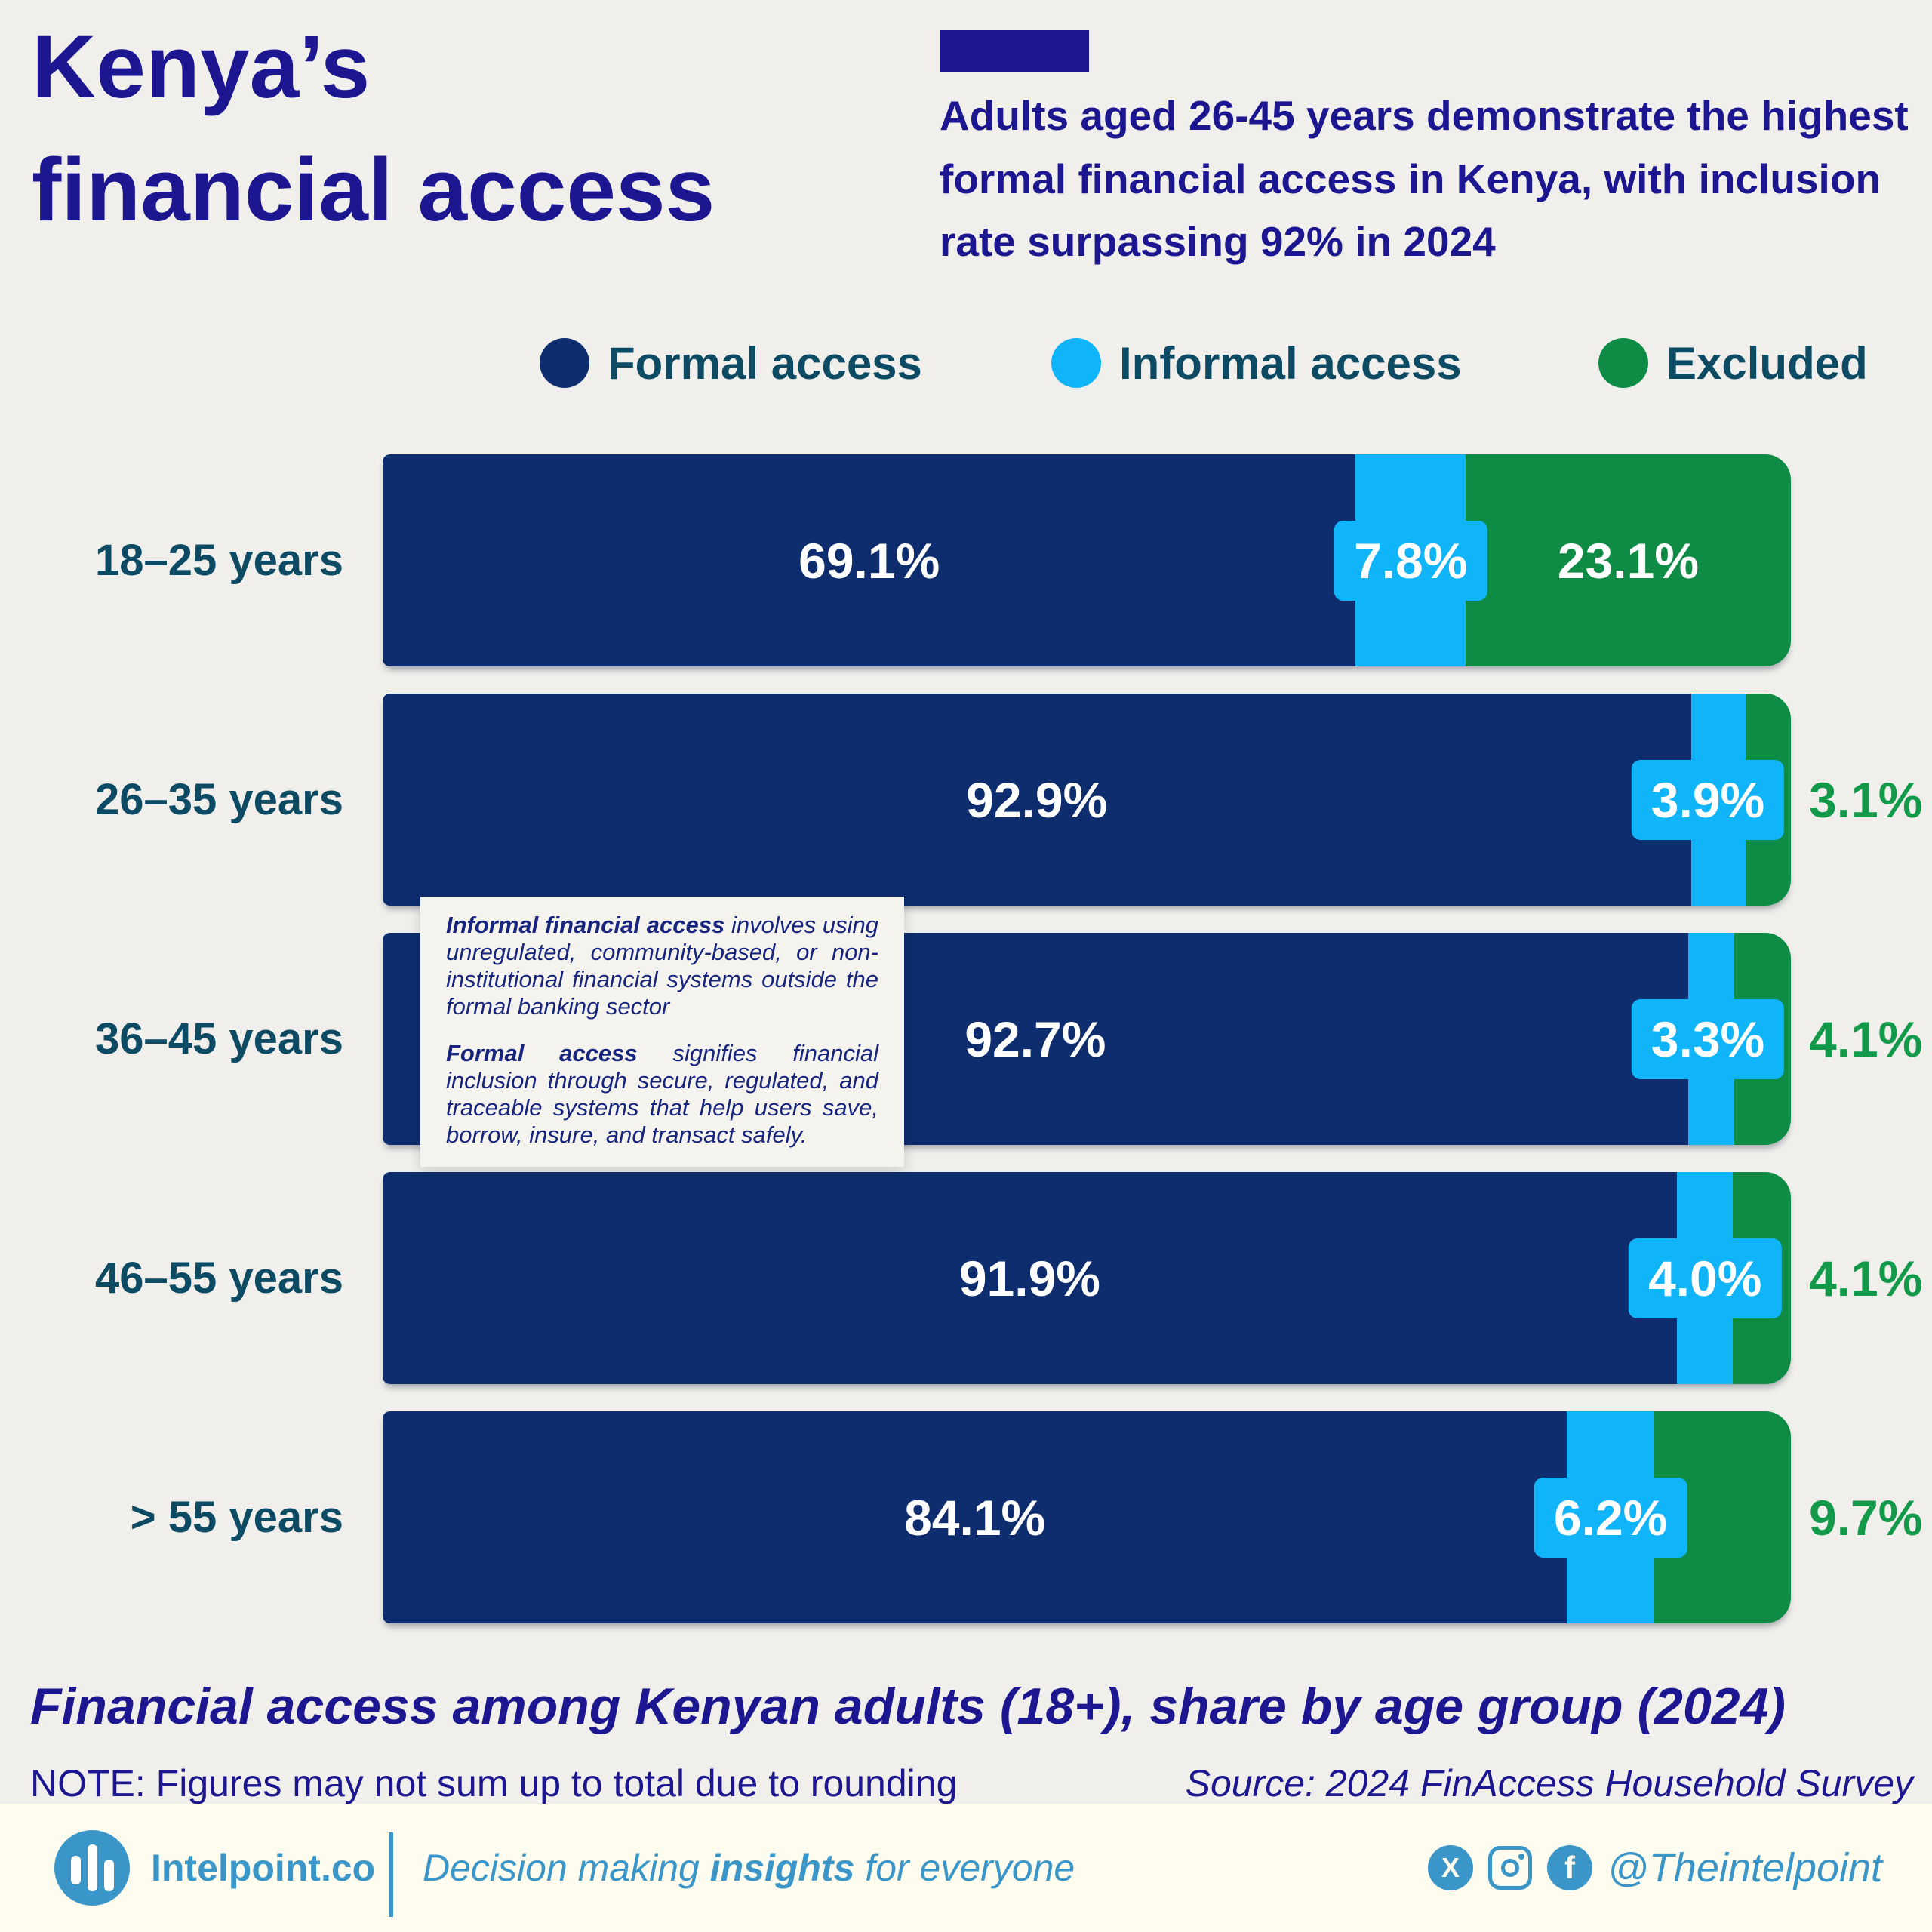  I want to click on excluded-value-label: 23.1%, so click(1628, 560).